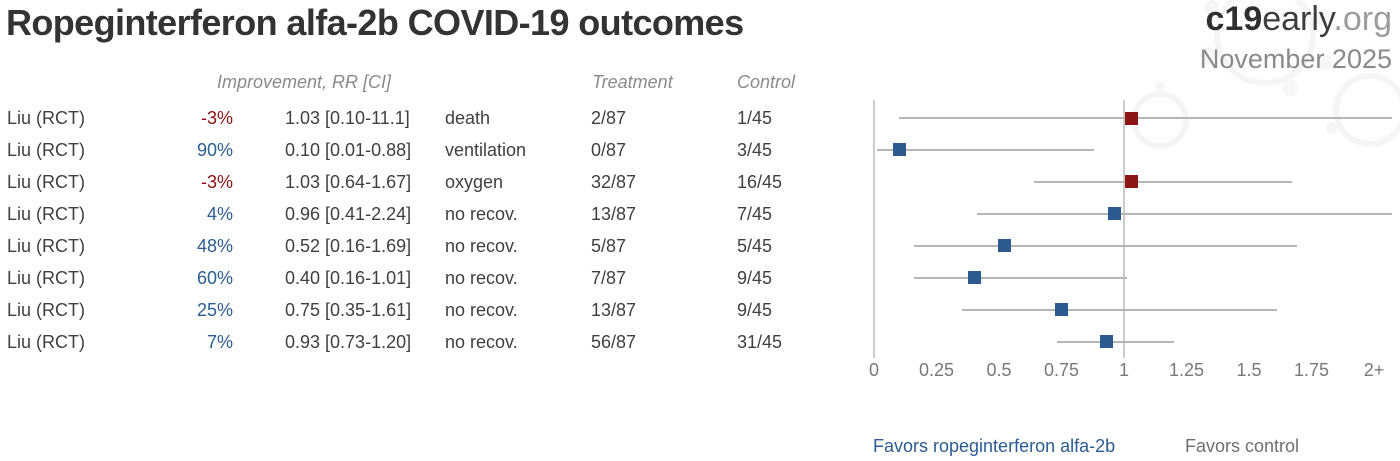  I want to click on rr-ci-value: 1.03 [0.10-11.1], so click(347, 118).